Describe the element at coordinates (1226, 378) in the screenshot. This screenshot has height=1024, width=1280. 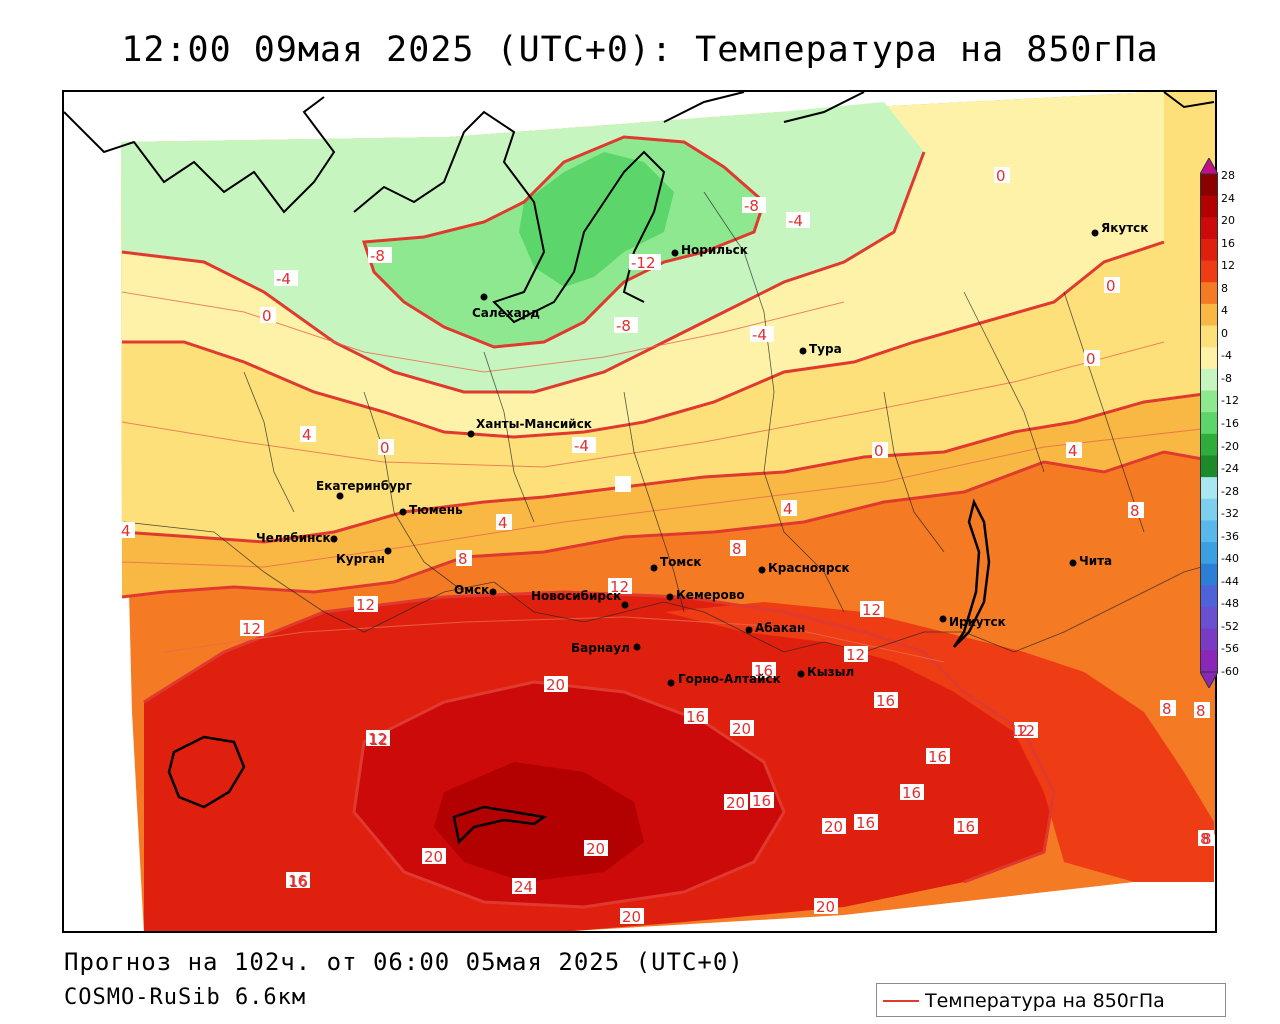
I see `colorbar-tick-label: -8` at that location.